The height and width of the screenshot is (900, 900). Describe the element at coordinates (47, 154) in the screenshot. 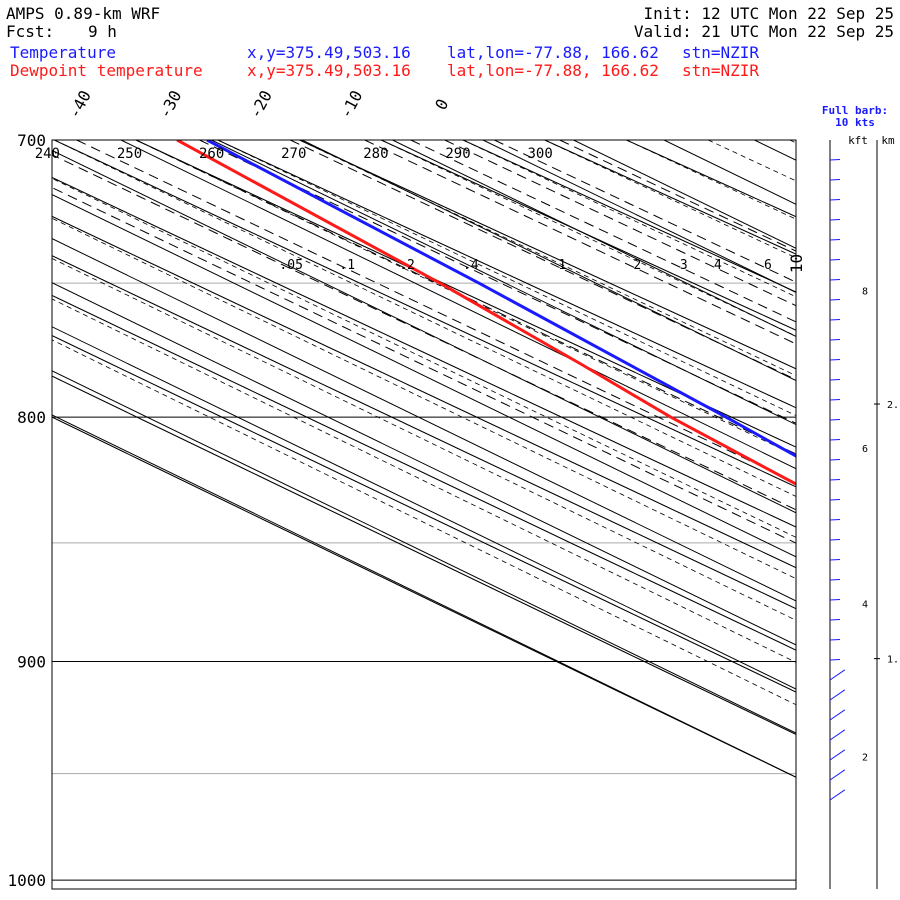

I see `adiabat-label: 240` at that location.